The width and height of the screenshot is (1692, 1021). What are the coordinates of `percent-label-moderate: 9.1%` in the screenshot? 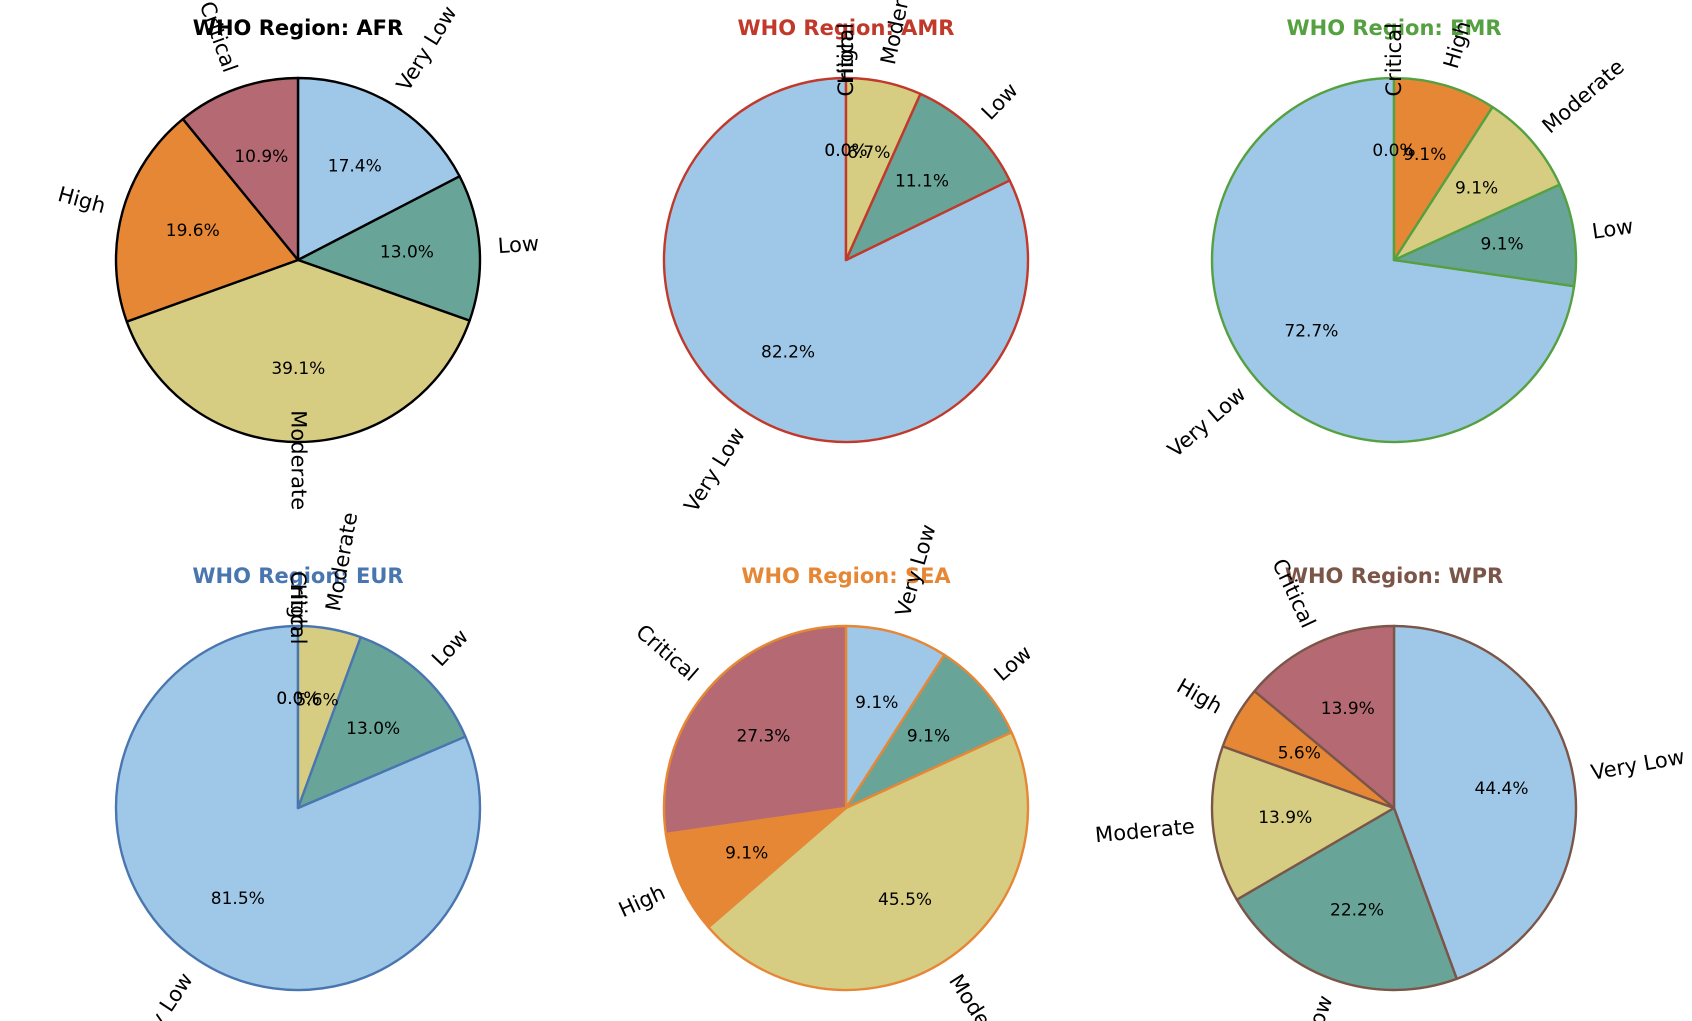 It's located at (1476, 189).